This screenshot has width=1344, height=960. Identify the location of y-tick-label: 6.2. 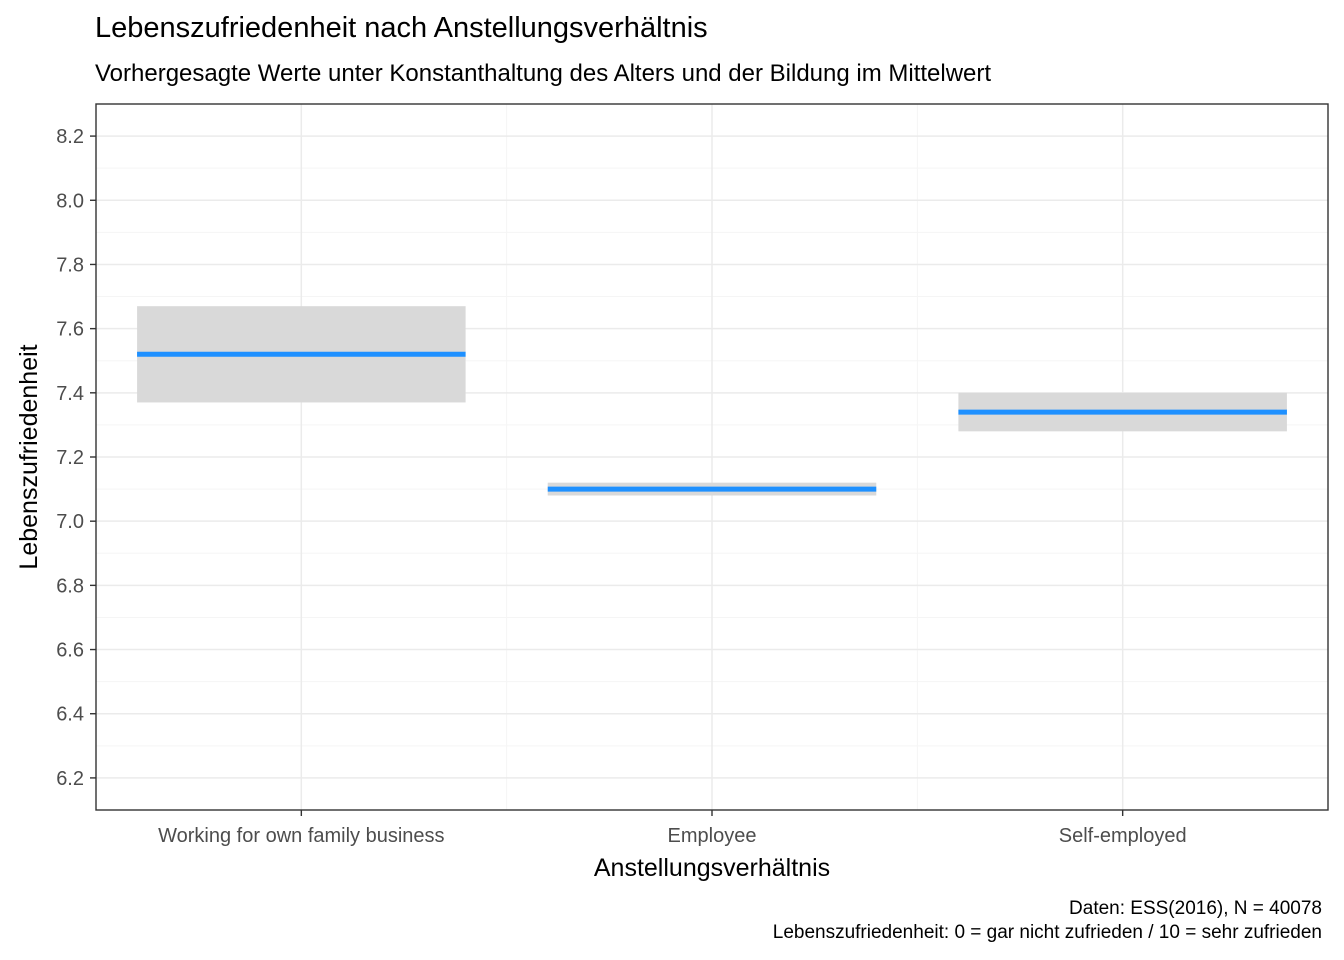
(70, 779).